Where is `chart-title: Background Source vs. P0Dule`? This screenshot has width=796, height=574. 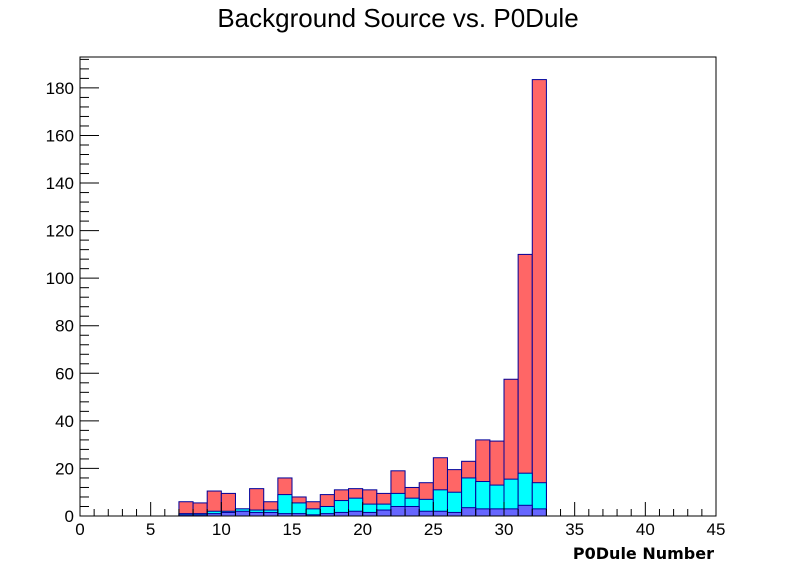
chart-title: Background Source vs. P0Dule is located at coordinates (397, 18).